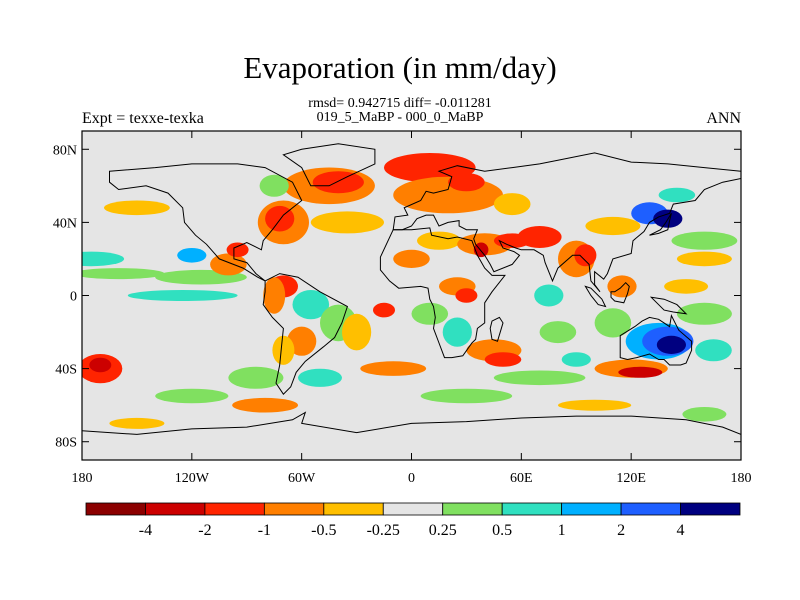 The width and height of the screenshot is (800, 600). Describe the element at coordinates (443, 530) in the screenshot. I see `colorbar-label-5: 0.25` at that location.